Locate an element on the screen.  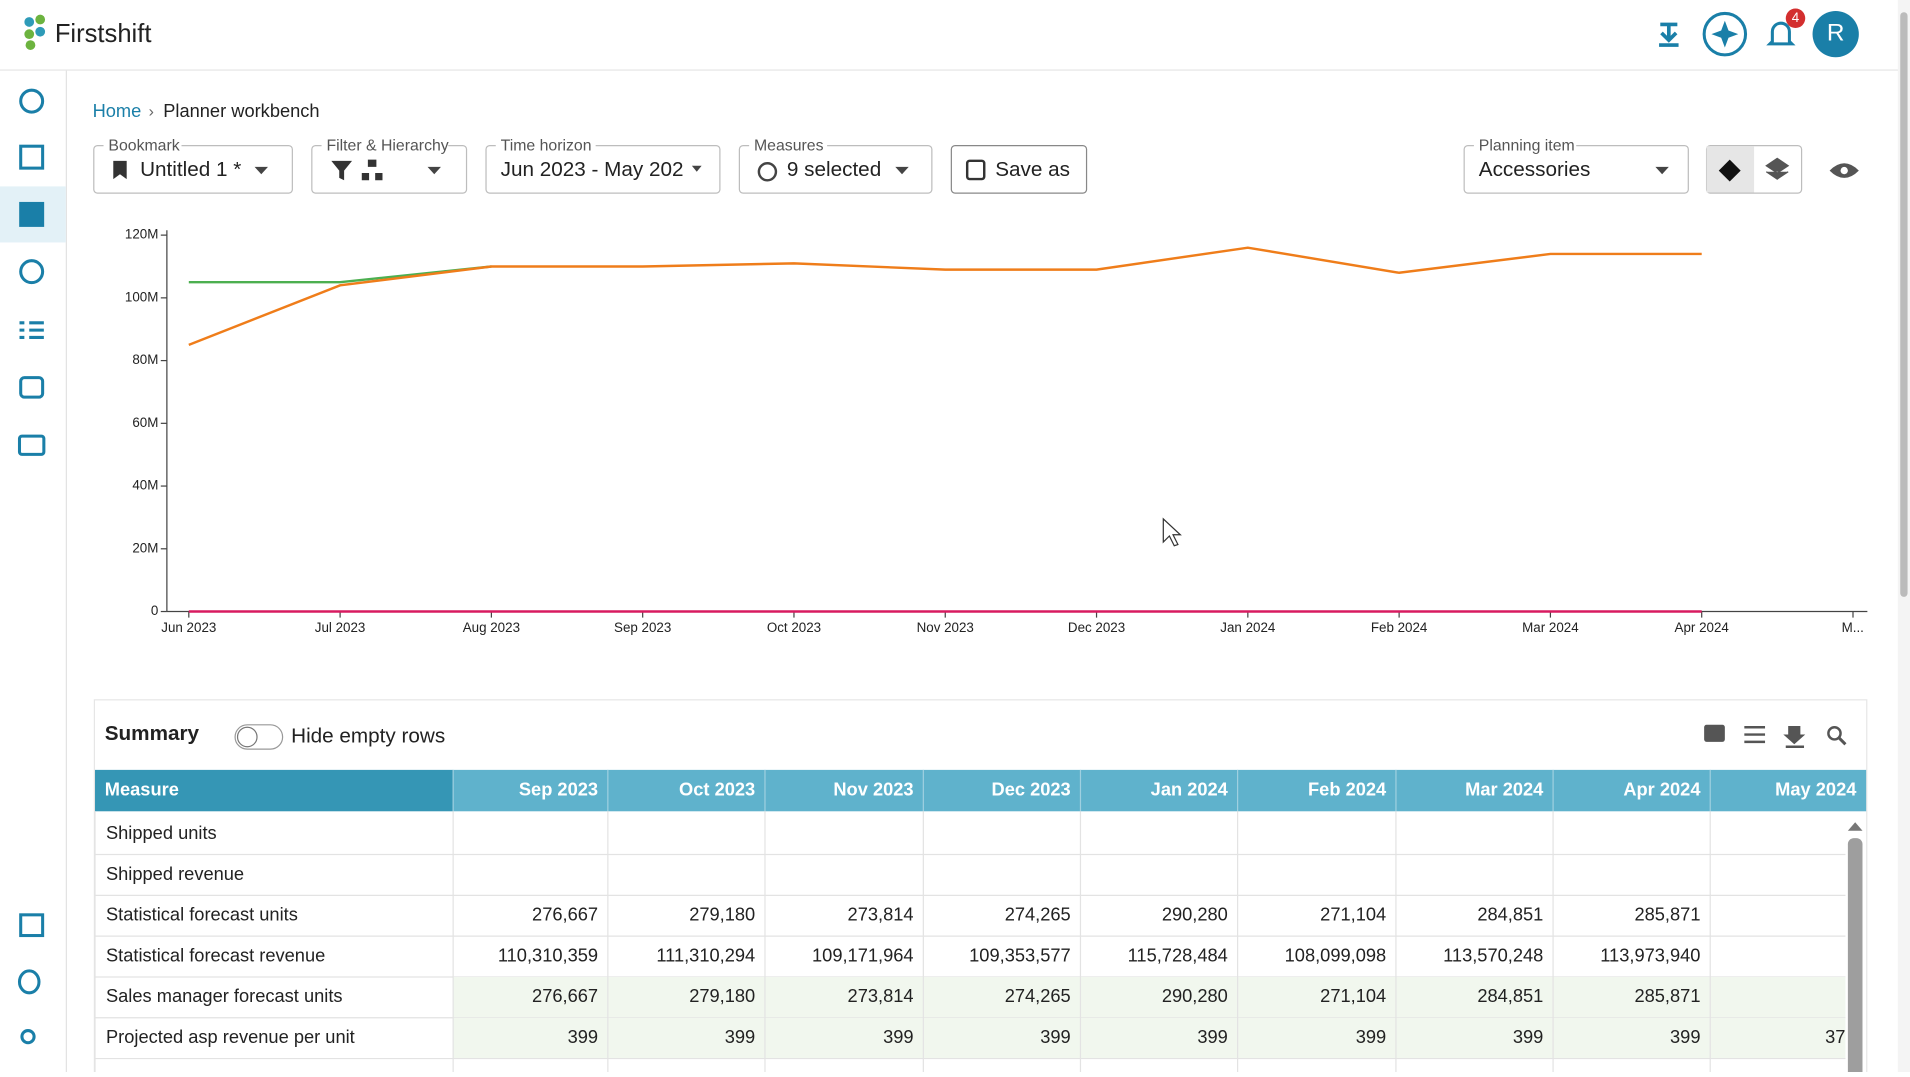
header-cell: Feb 2024 is located at coordinates (1347, 788).